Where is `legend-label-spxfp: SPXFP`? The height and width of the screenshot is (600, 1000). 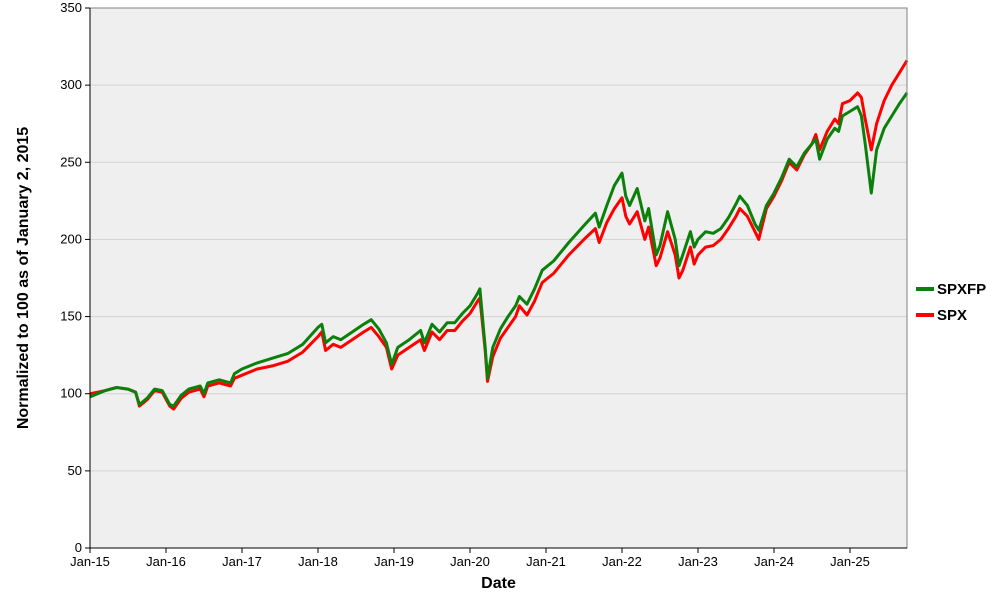
legend-label-spxfp: SPXFP is located at coordinates (961, 289).